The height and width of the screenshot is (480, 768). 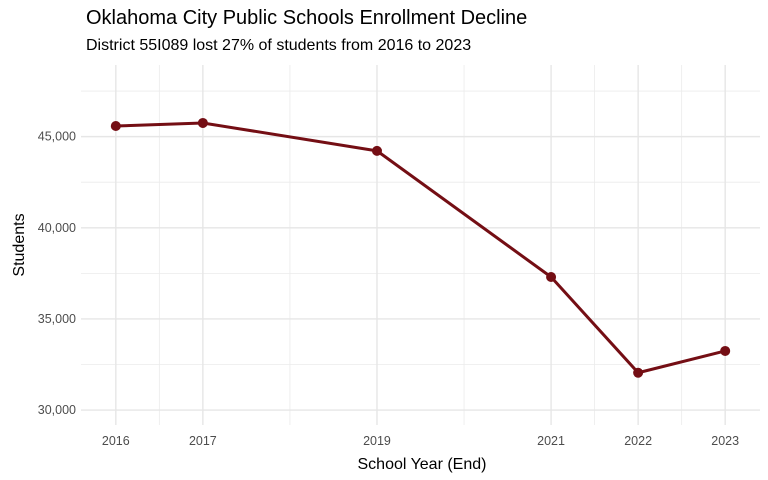 I want to click on x-tick-label: 2021, so click(x=551, y=441).